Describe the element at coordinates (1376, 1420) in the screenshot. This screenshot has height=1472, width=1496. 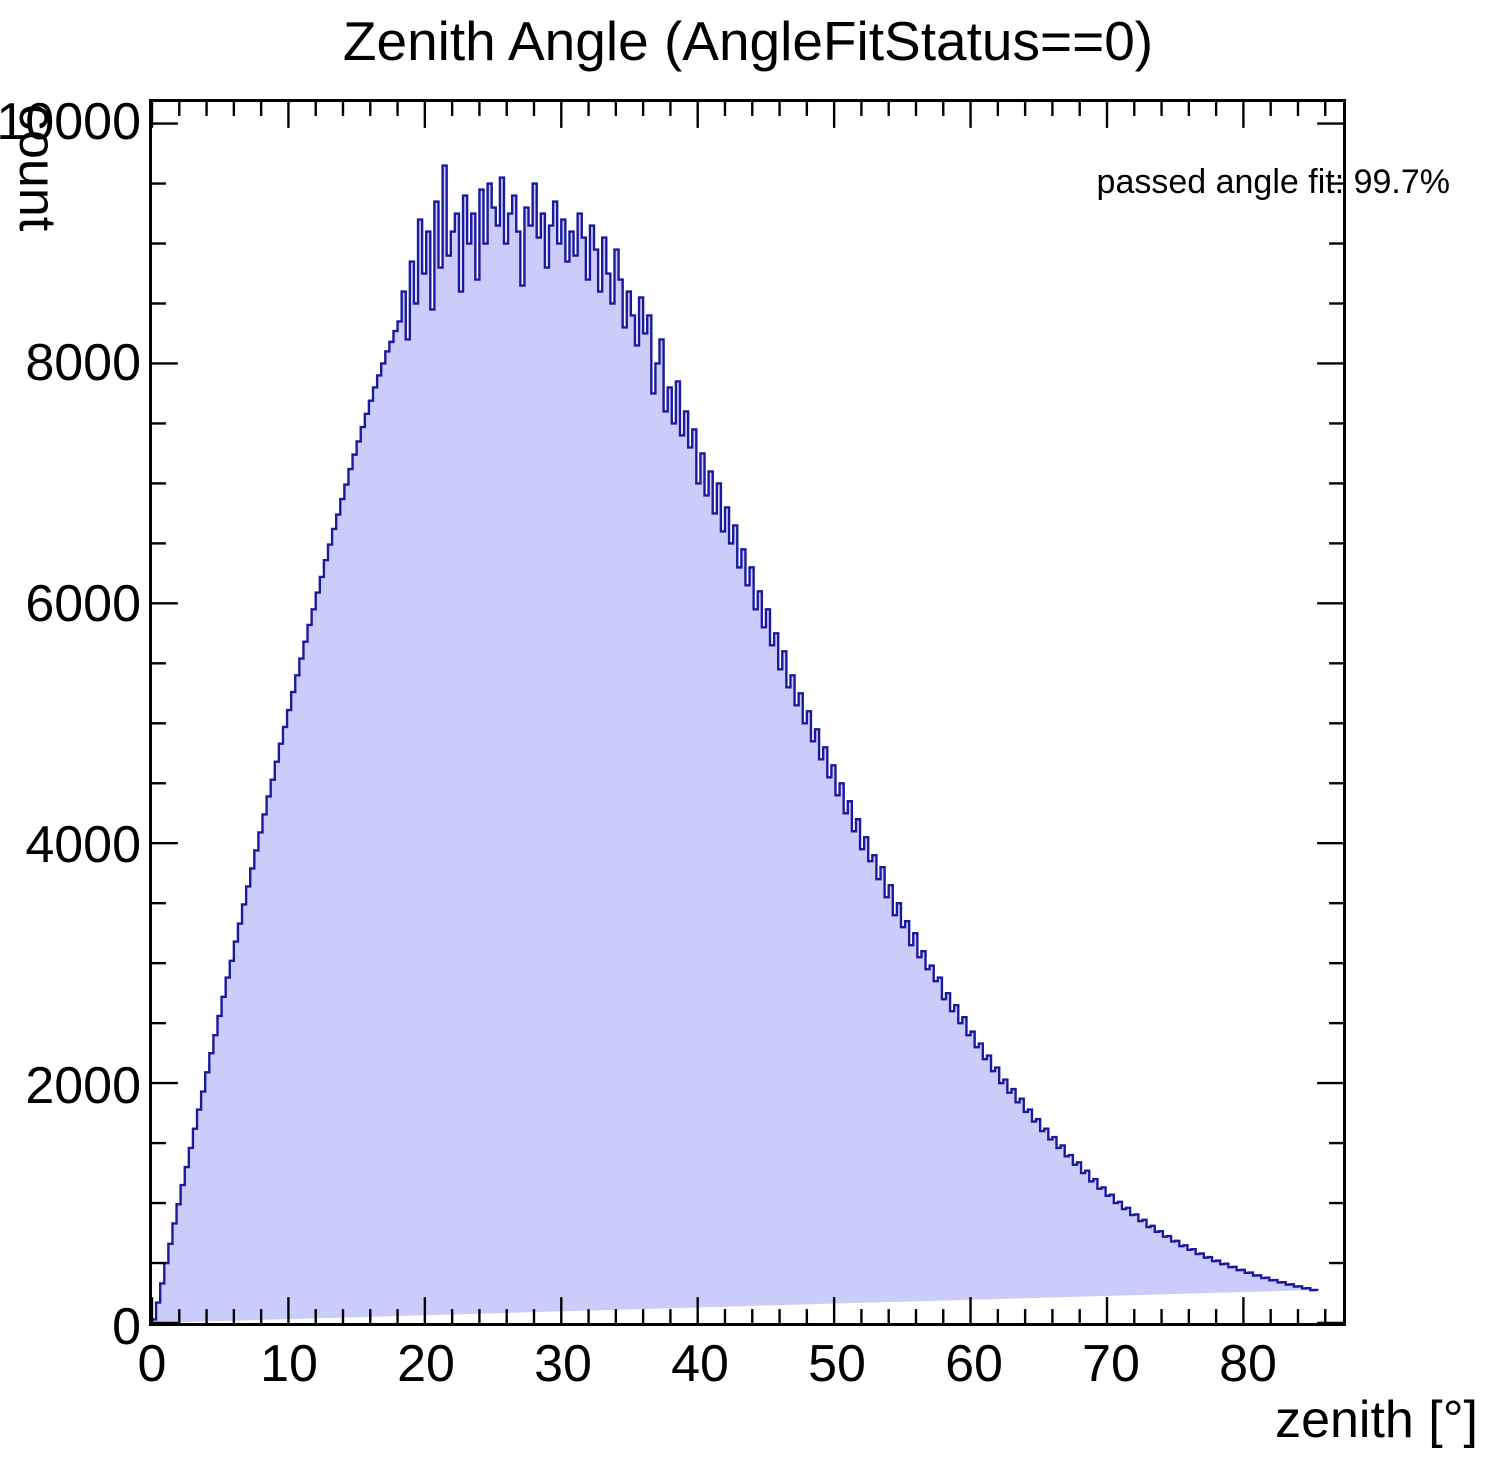
I see `x-axis-title: zenith [°]` at that location.